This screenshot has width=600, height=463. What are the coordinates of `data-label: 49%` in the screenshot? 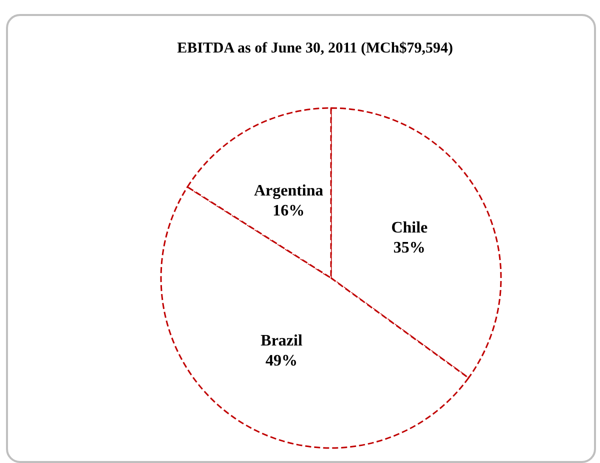 It's located at (282, 361).